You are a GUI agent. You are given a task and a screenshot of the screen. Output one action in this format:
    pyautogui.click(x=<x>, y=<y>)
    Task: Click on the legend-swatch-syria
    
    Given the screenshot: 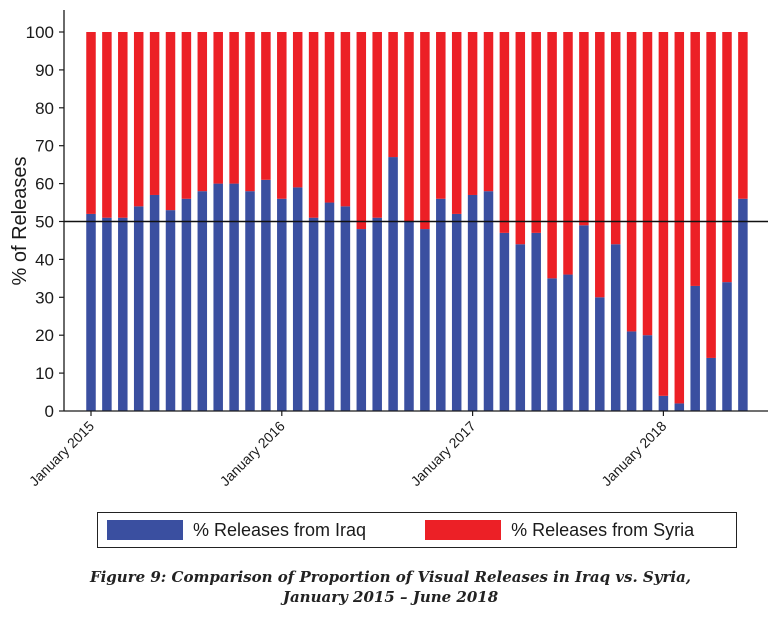 What is the action you would take?
    pyautogui.click(x=463, y=530)
    